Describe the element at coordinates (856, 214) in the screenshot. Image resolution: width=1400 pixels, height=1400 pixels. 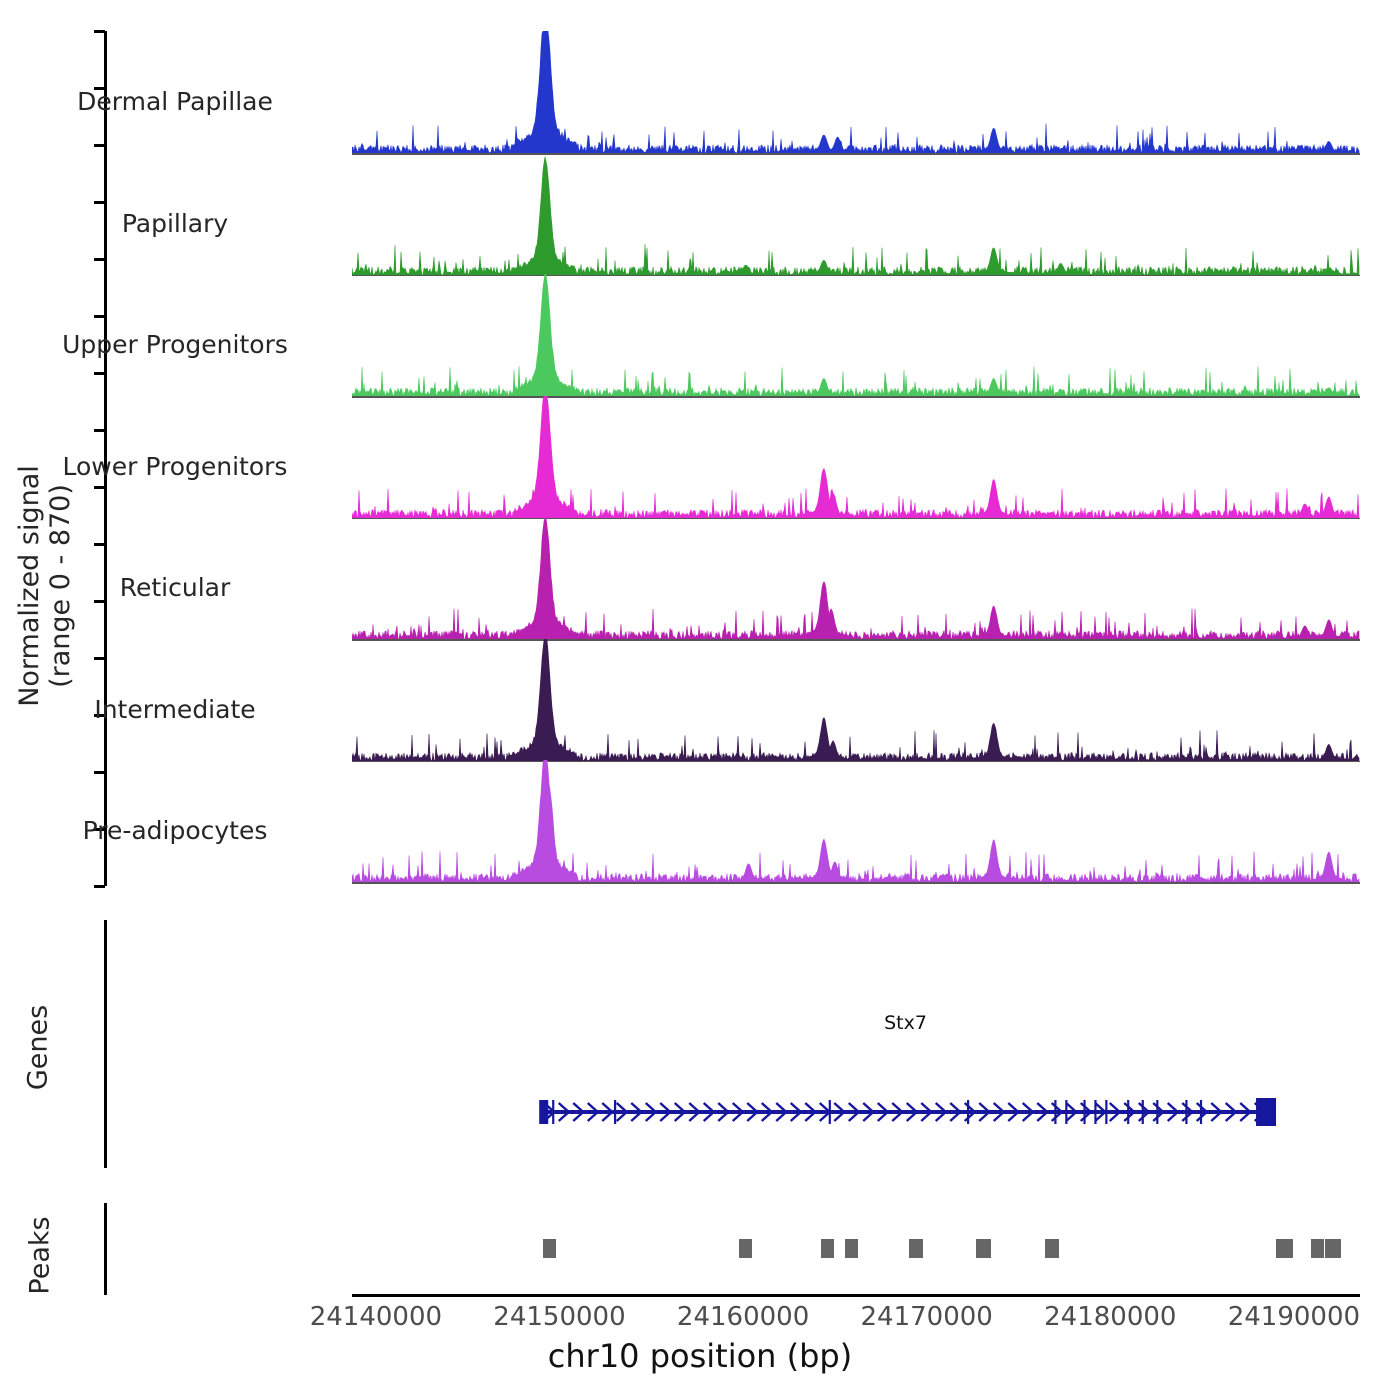
I see `signal-track-papillary` at that location.